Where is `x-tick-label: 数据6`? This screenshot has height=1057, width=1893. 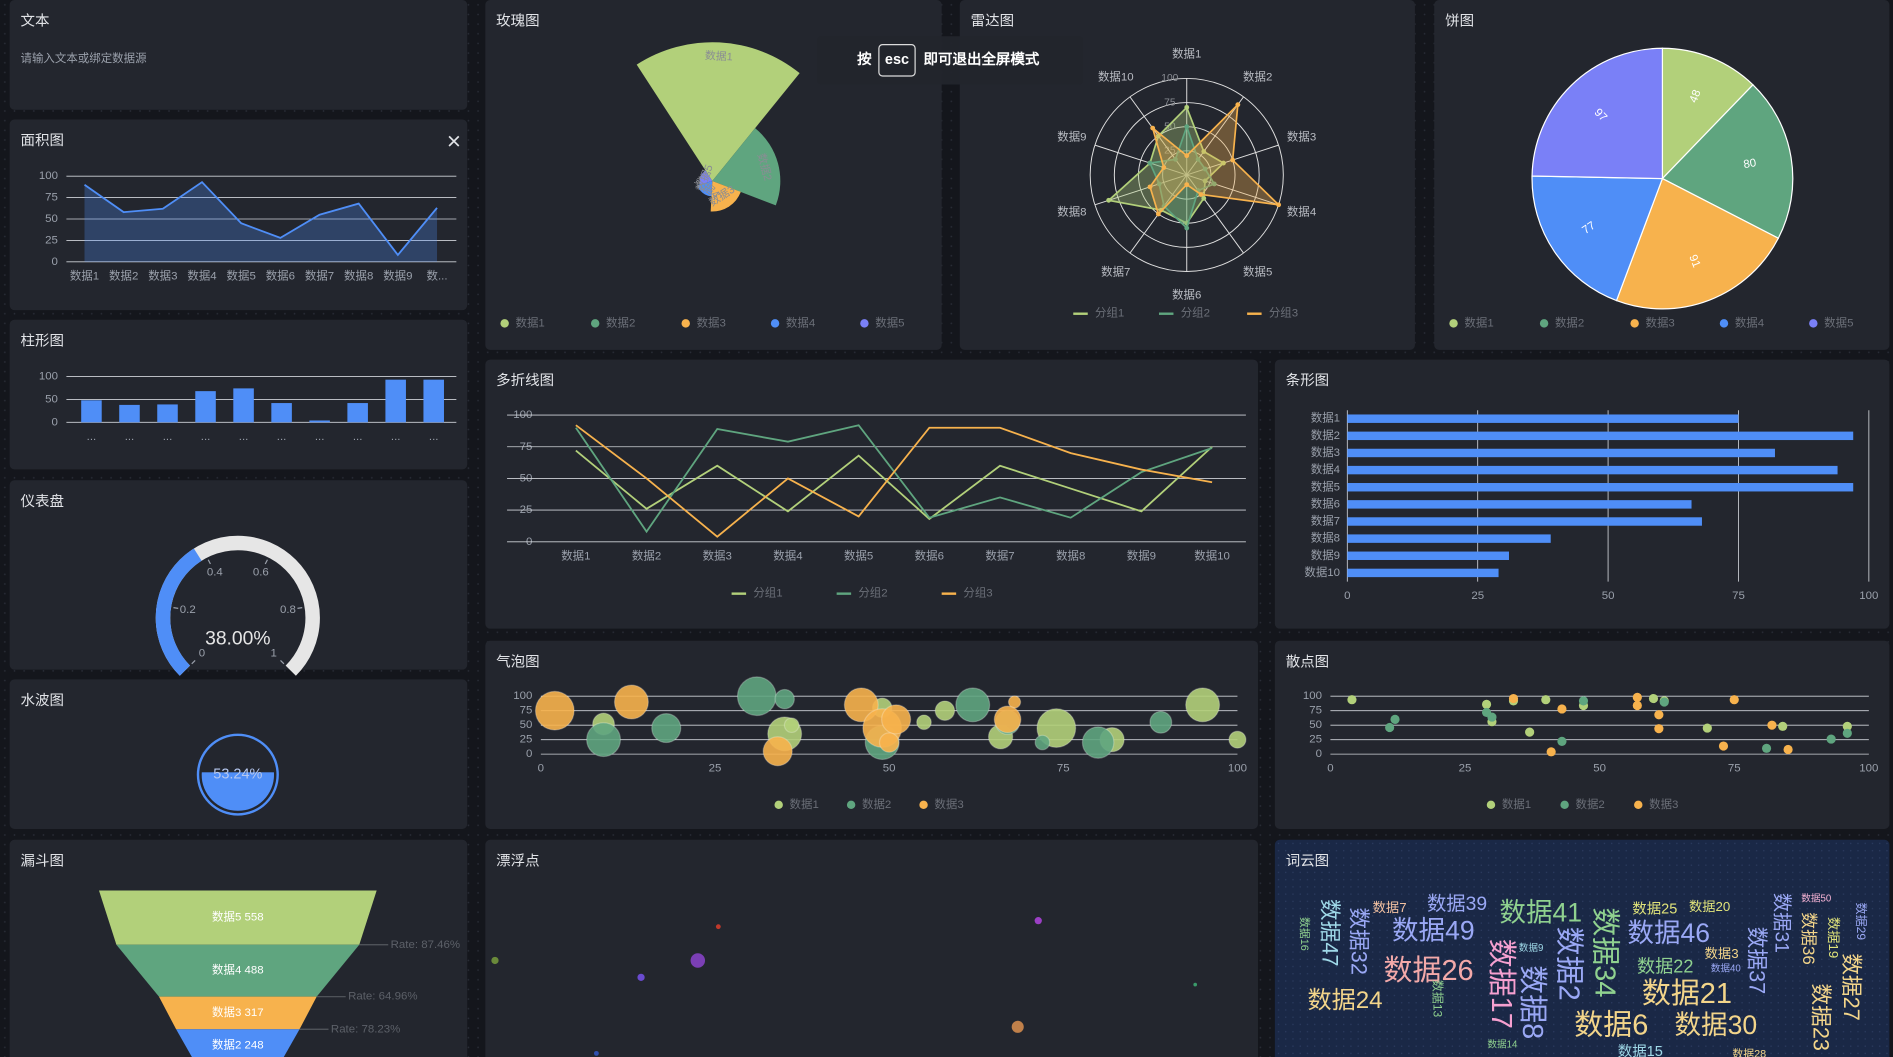
x-tick-label: 数据6 is located at coordinates (929, 555).